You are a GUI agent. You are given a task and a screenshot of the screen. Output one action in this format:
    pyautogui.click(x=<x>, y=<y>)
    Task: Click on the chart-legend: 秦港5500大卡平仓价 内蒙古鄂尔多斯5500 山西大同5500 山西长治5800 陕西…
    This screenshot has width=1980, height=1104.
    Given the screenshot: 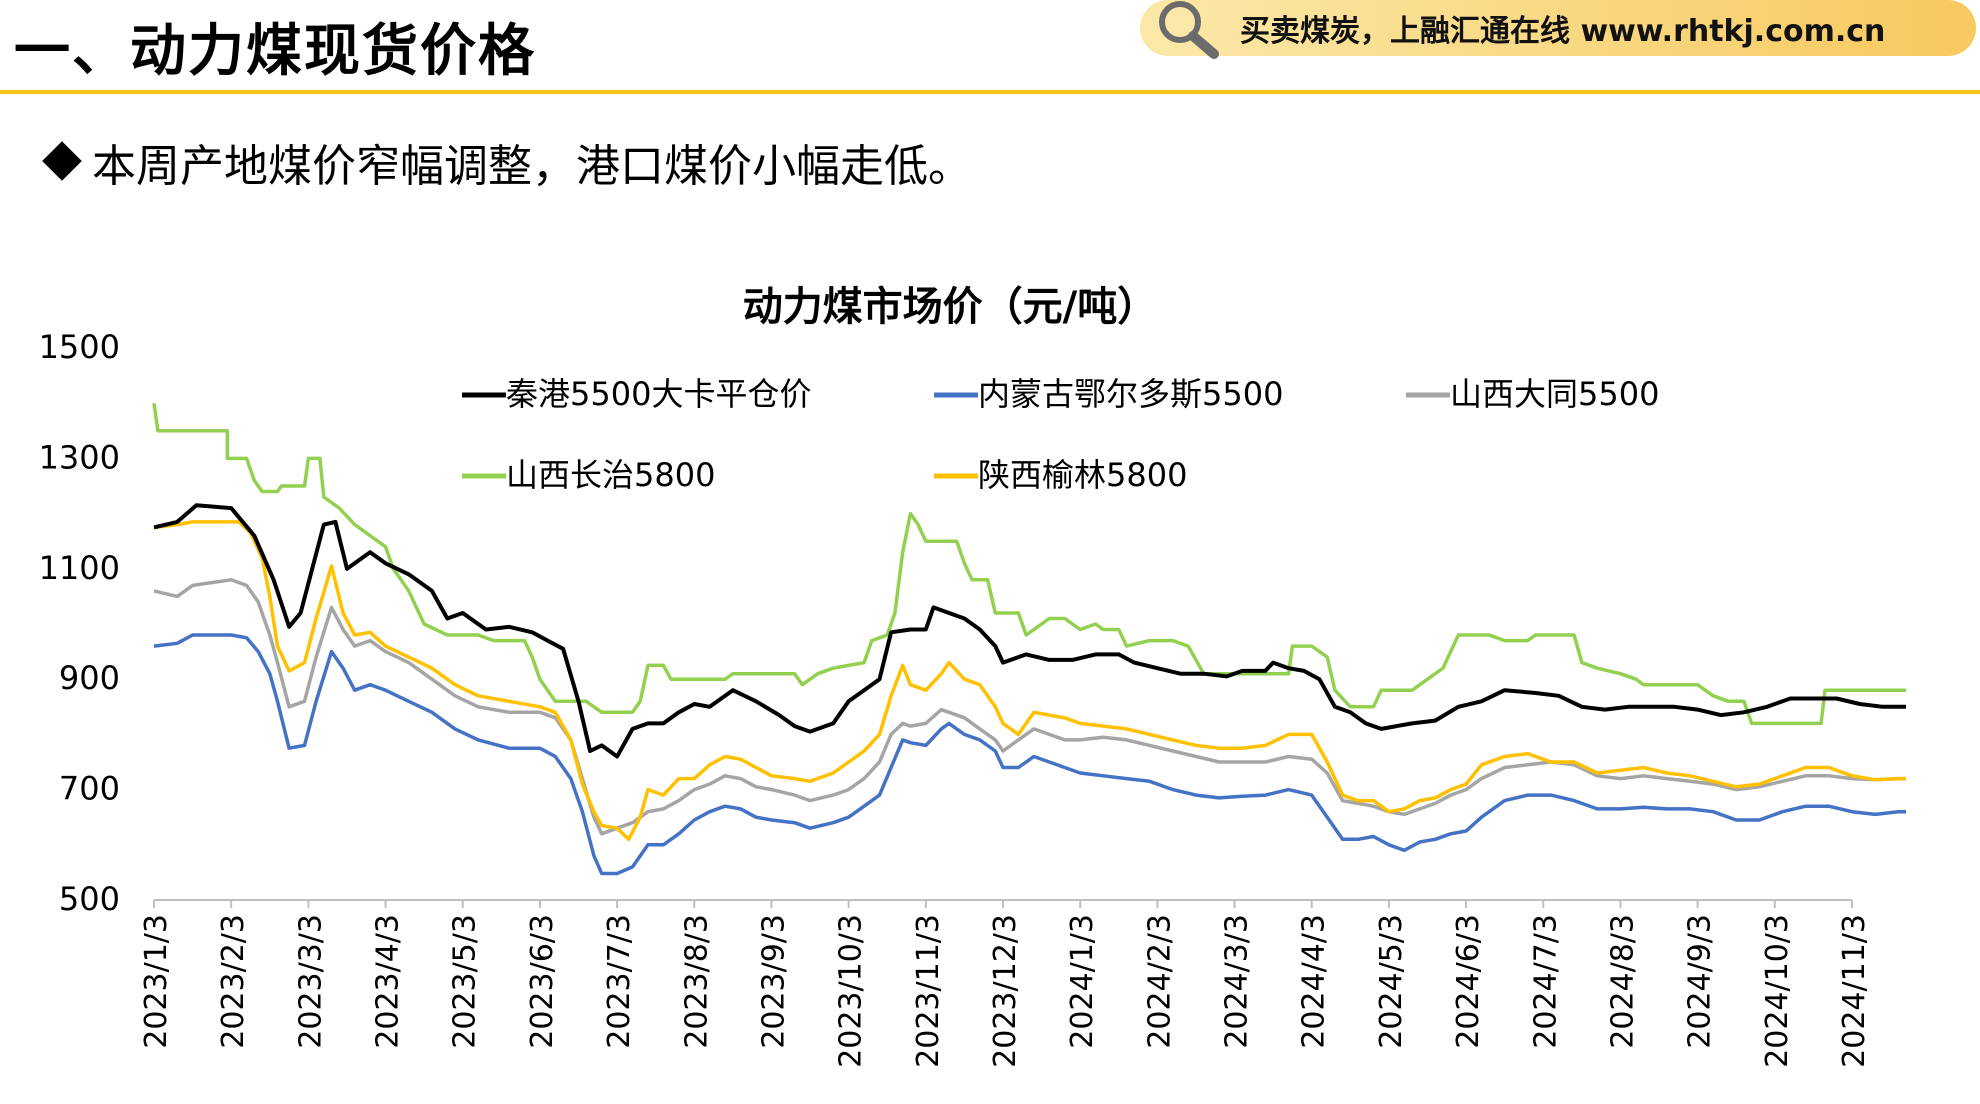 What is the action you would take?
    pyautogui.click(x=1060, y=434)
    